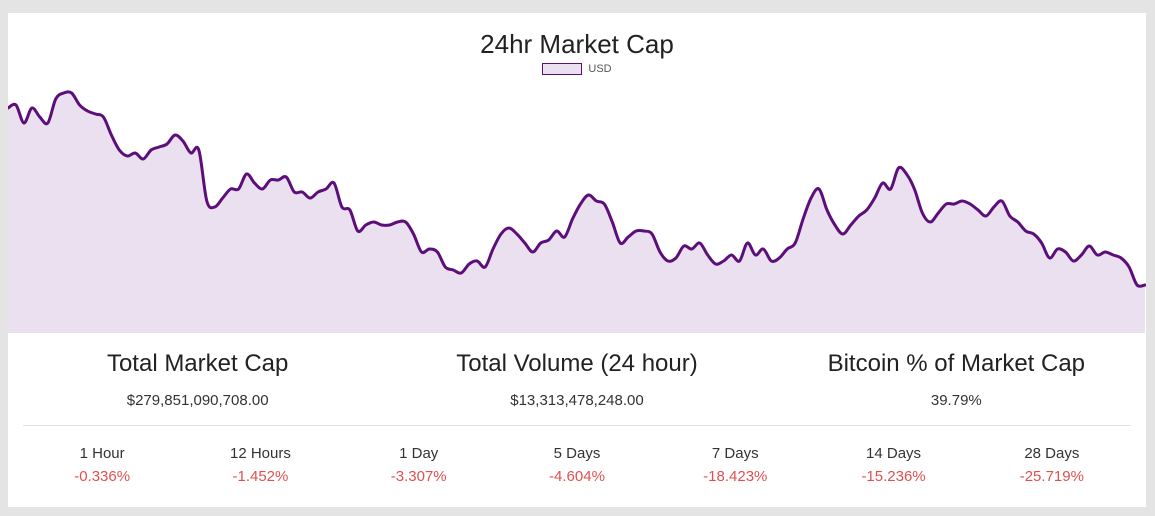 The width and height of the screenshot is (1155, 516). Describe the element at coordinates (562, 69) in the screenshot. I see `legend-swatch` at that location.